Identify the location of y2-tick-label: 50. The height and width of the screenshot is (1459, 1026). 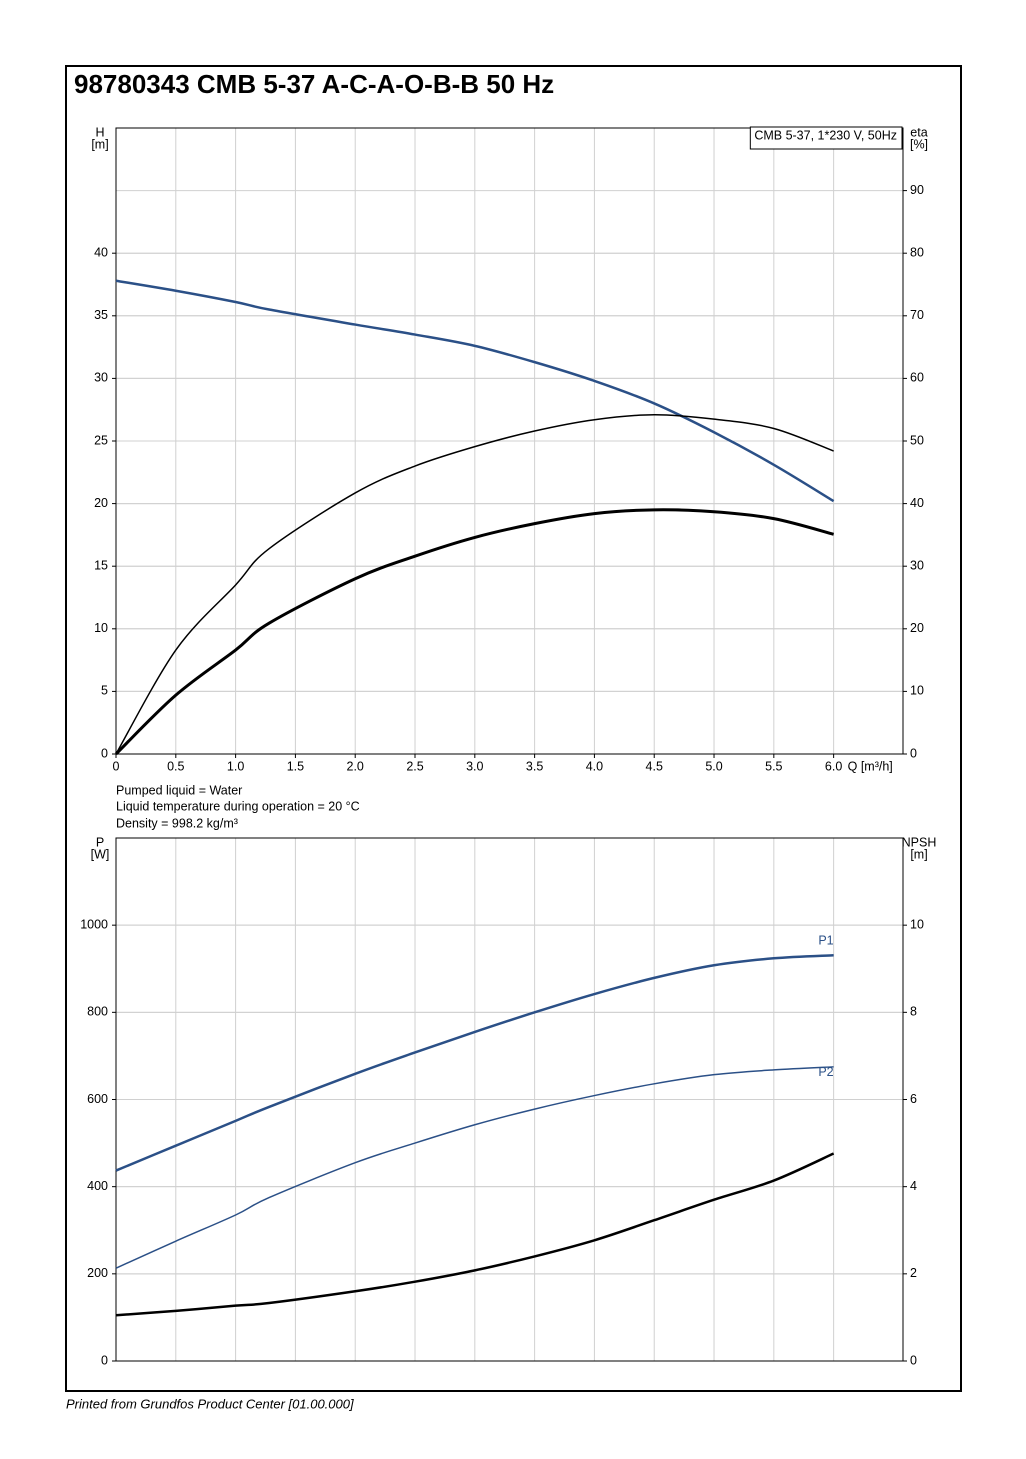
(917, 440).